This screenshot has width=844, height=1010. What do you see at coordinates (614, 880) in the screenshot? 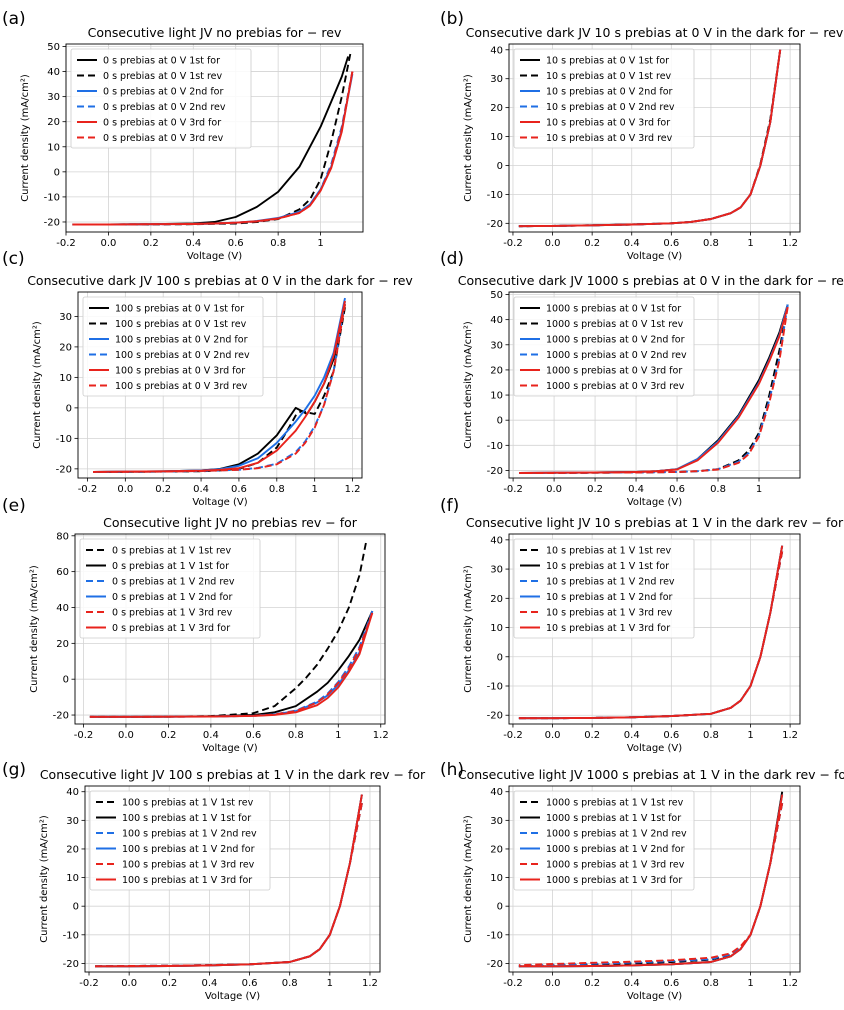
I see `legend-entry: 1000 s prebias at 1 V 3rd for` at bounding box center [614, 880].